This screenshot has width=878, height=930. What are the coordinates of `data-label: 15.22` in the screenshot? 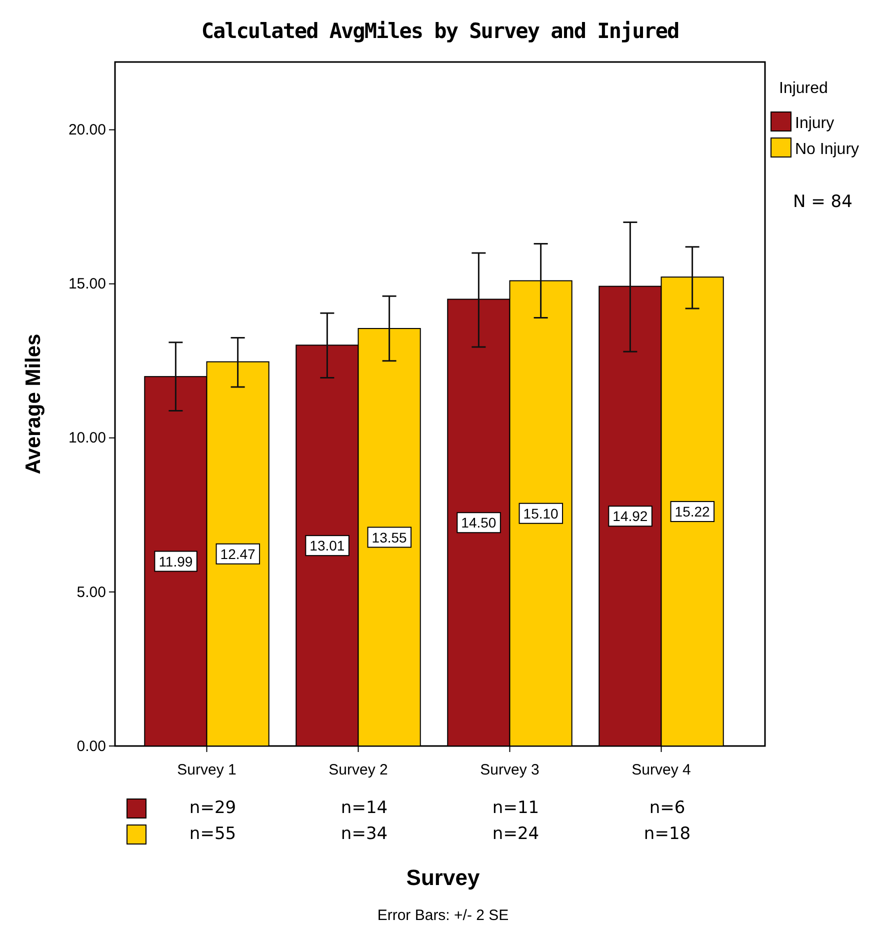 It's located at (692, 512).